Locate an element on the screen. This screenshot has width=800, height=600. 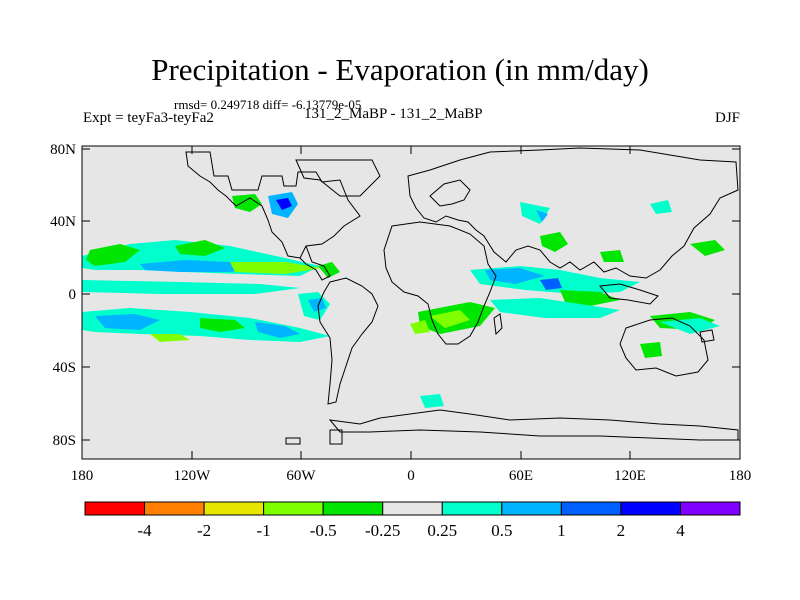
lon-tick-label: 60W is located at coordinates (301, 476).